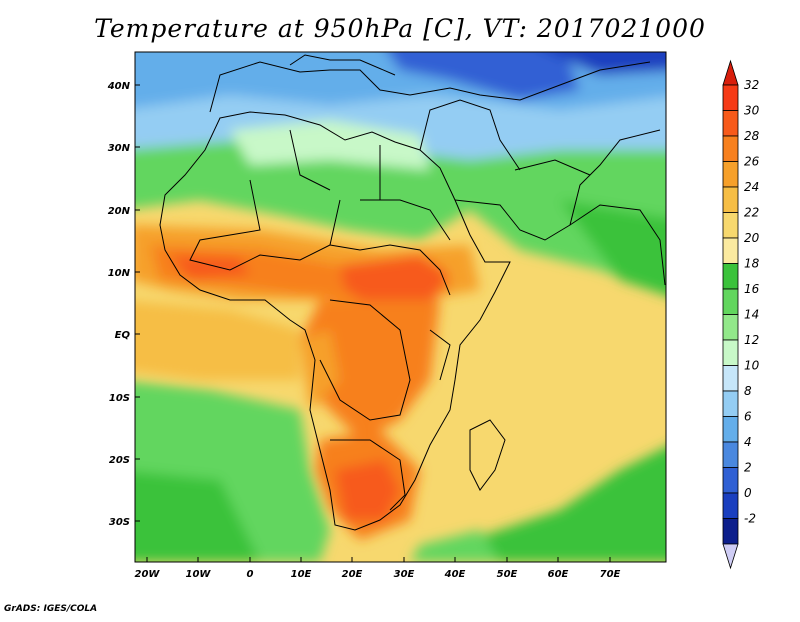  What do you see at coordinates (751, 85) in the screenshot?
I see `colorbar-label: 32` at bounding box center [751, 85].